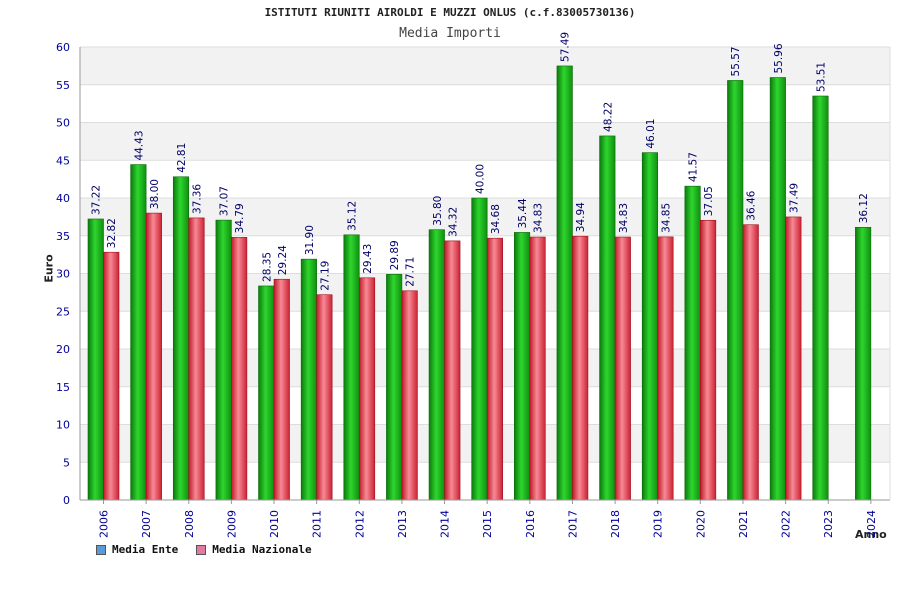 This screenshot has width=900, height=600. What do you see at coordinates (496, 219) in the screenshot?
I see `value-label: 34.68` at bounding box center [496, 219].